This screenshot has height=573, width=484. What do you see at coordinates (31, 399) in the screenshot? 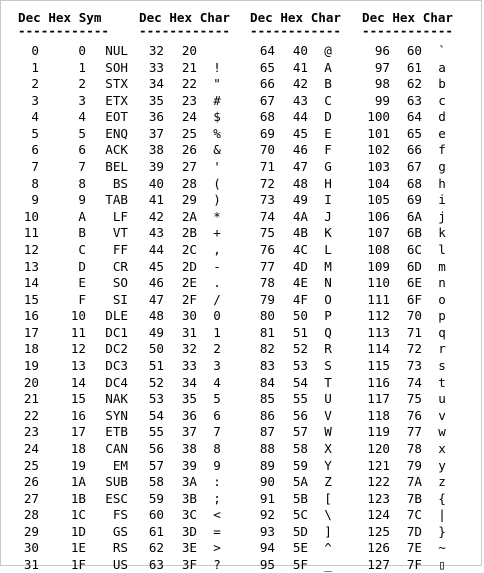
I see `dec-value: 21` at bounding box center [31, 399].